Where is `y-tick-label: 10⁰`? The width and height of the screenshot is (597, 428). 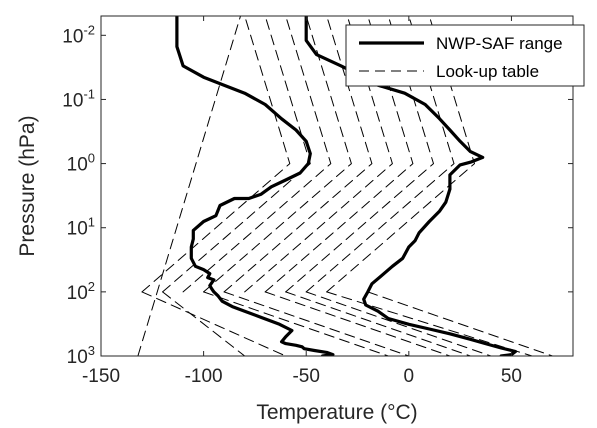 y-tick-label: 10⁰ is located at coordinates (81, 163).